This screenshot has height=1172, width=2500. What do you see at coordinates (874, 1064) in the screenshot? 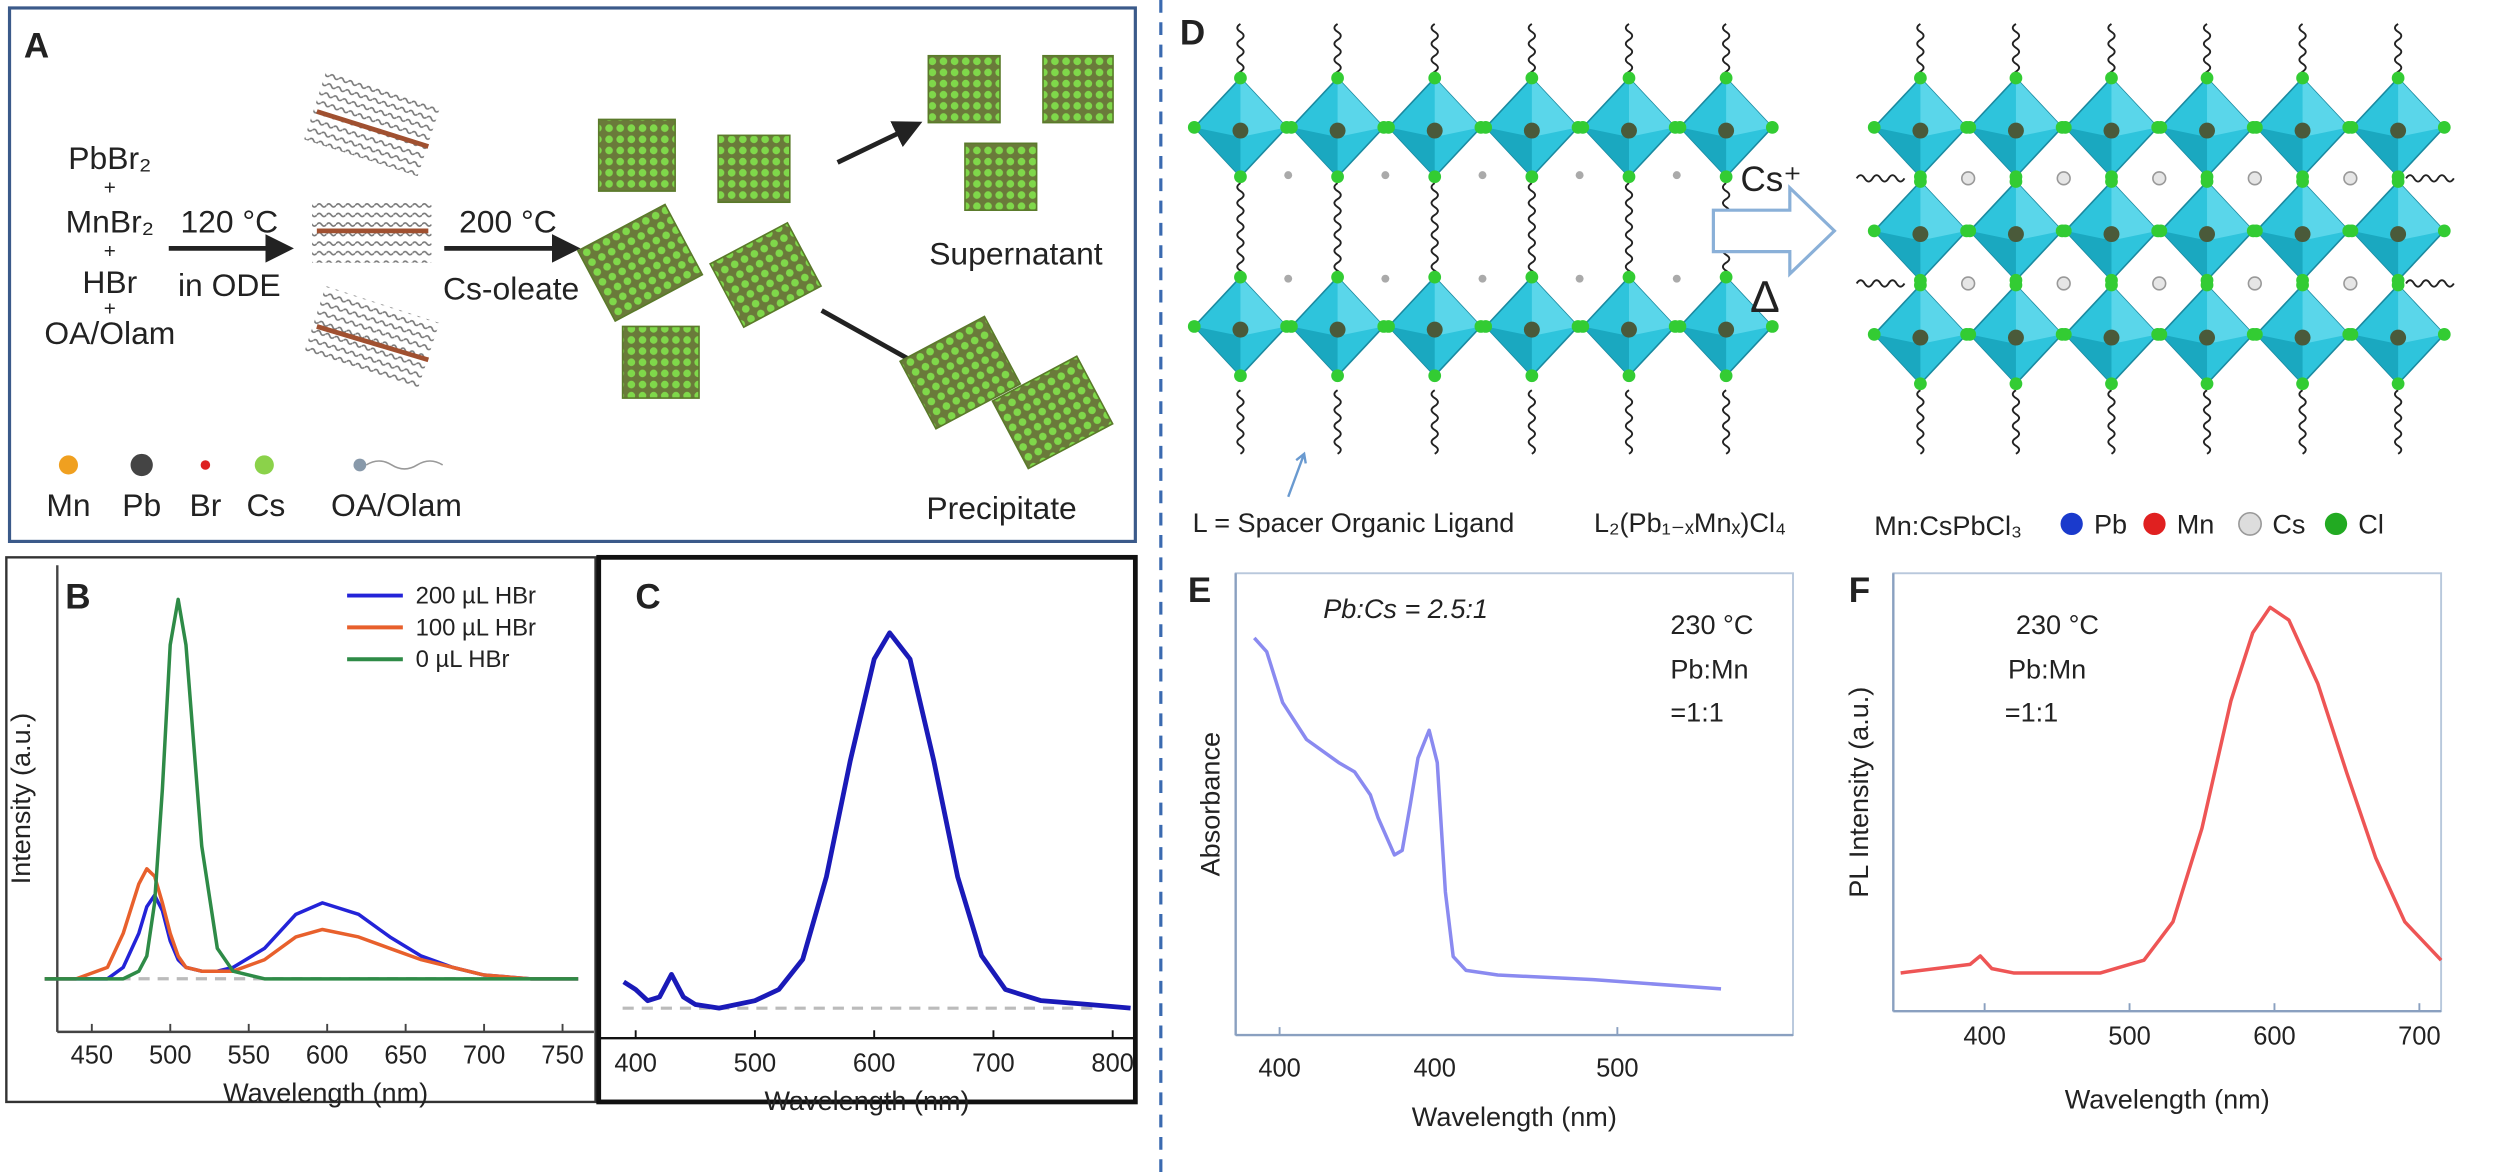
I see `x-tick-label: 600` at bounding box center [874, 1064].